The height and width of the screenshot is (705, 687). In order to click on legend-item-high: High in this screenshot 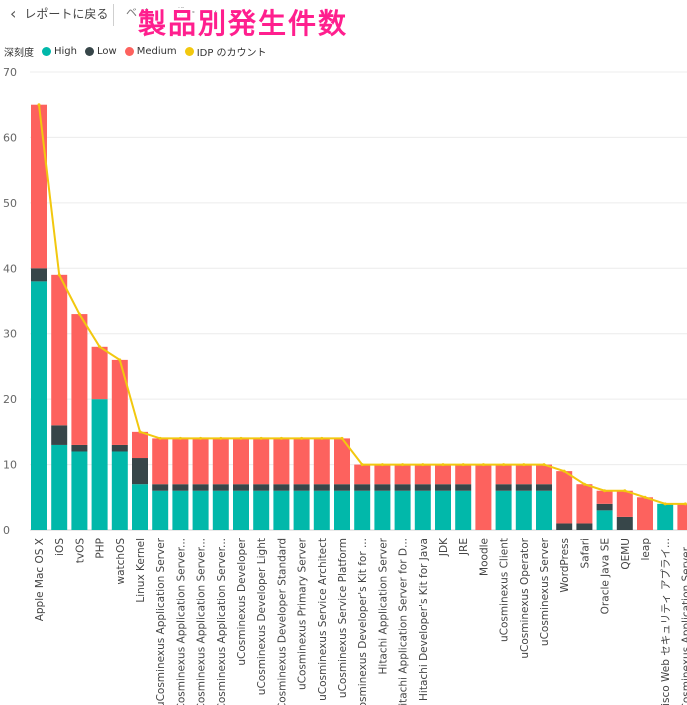, I will do `click(59, 51)`.